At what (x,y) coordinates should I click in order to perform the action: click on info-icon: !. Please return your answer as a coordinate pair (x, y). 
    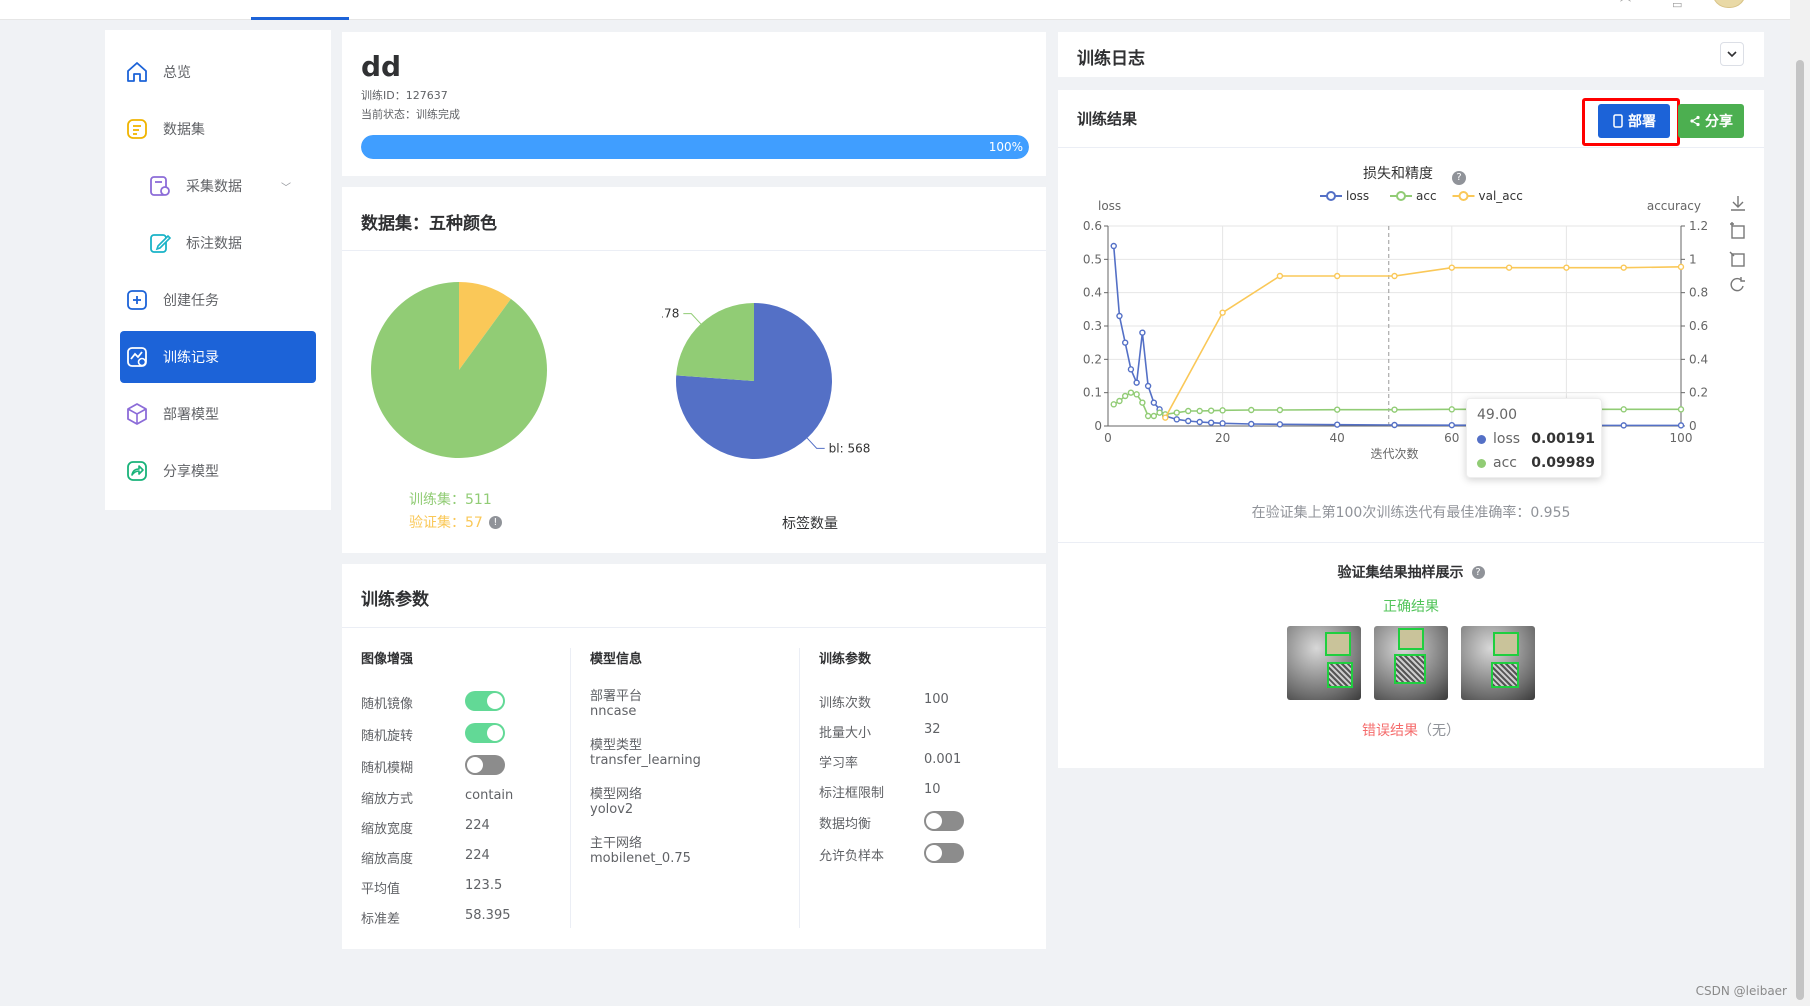
    Looking at the image, I should click on (495, 522).